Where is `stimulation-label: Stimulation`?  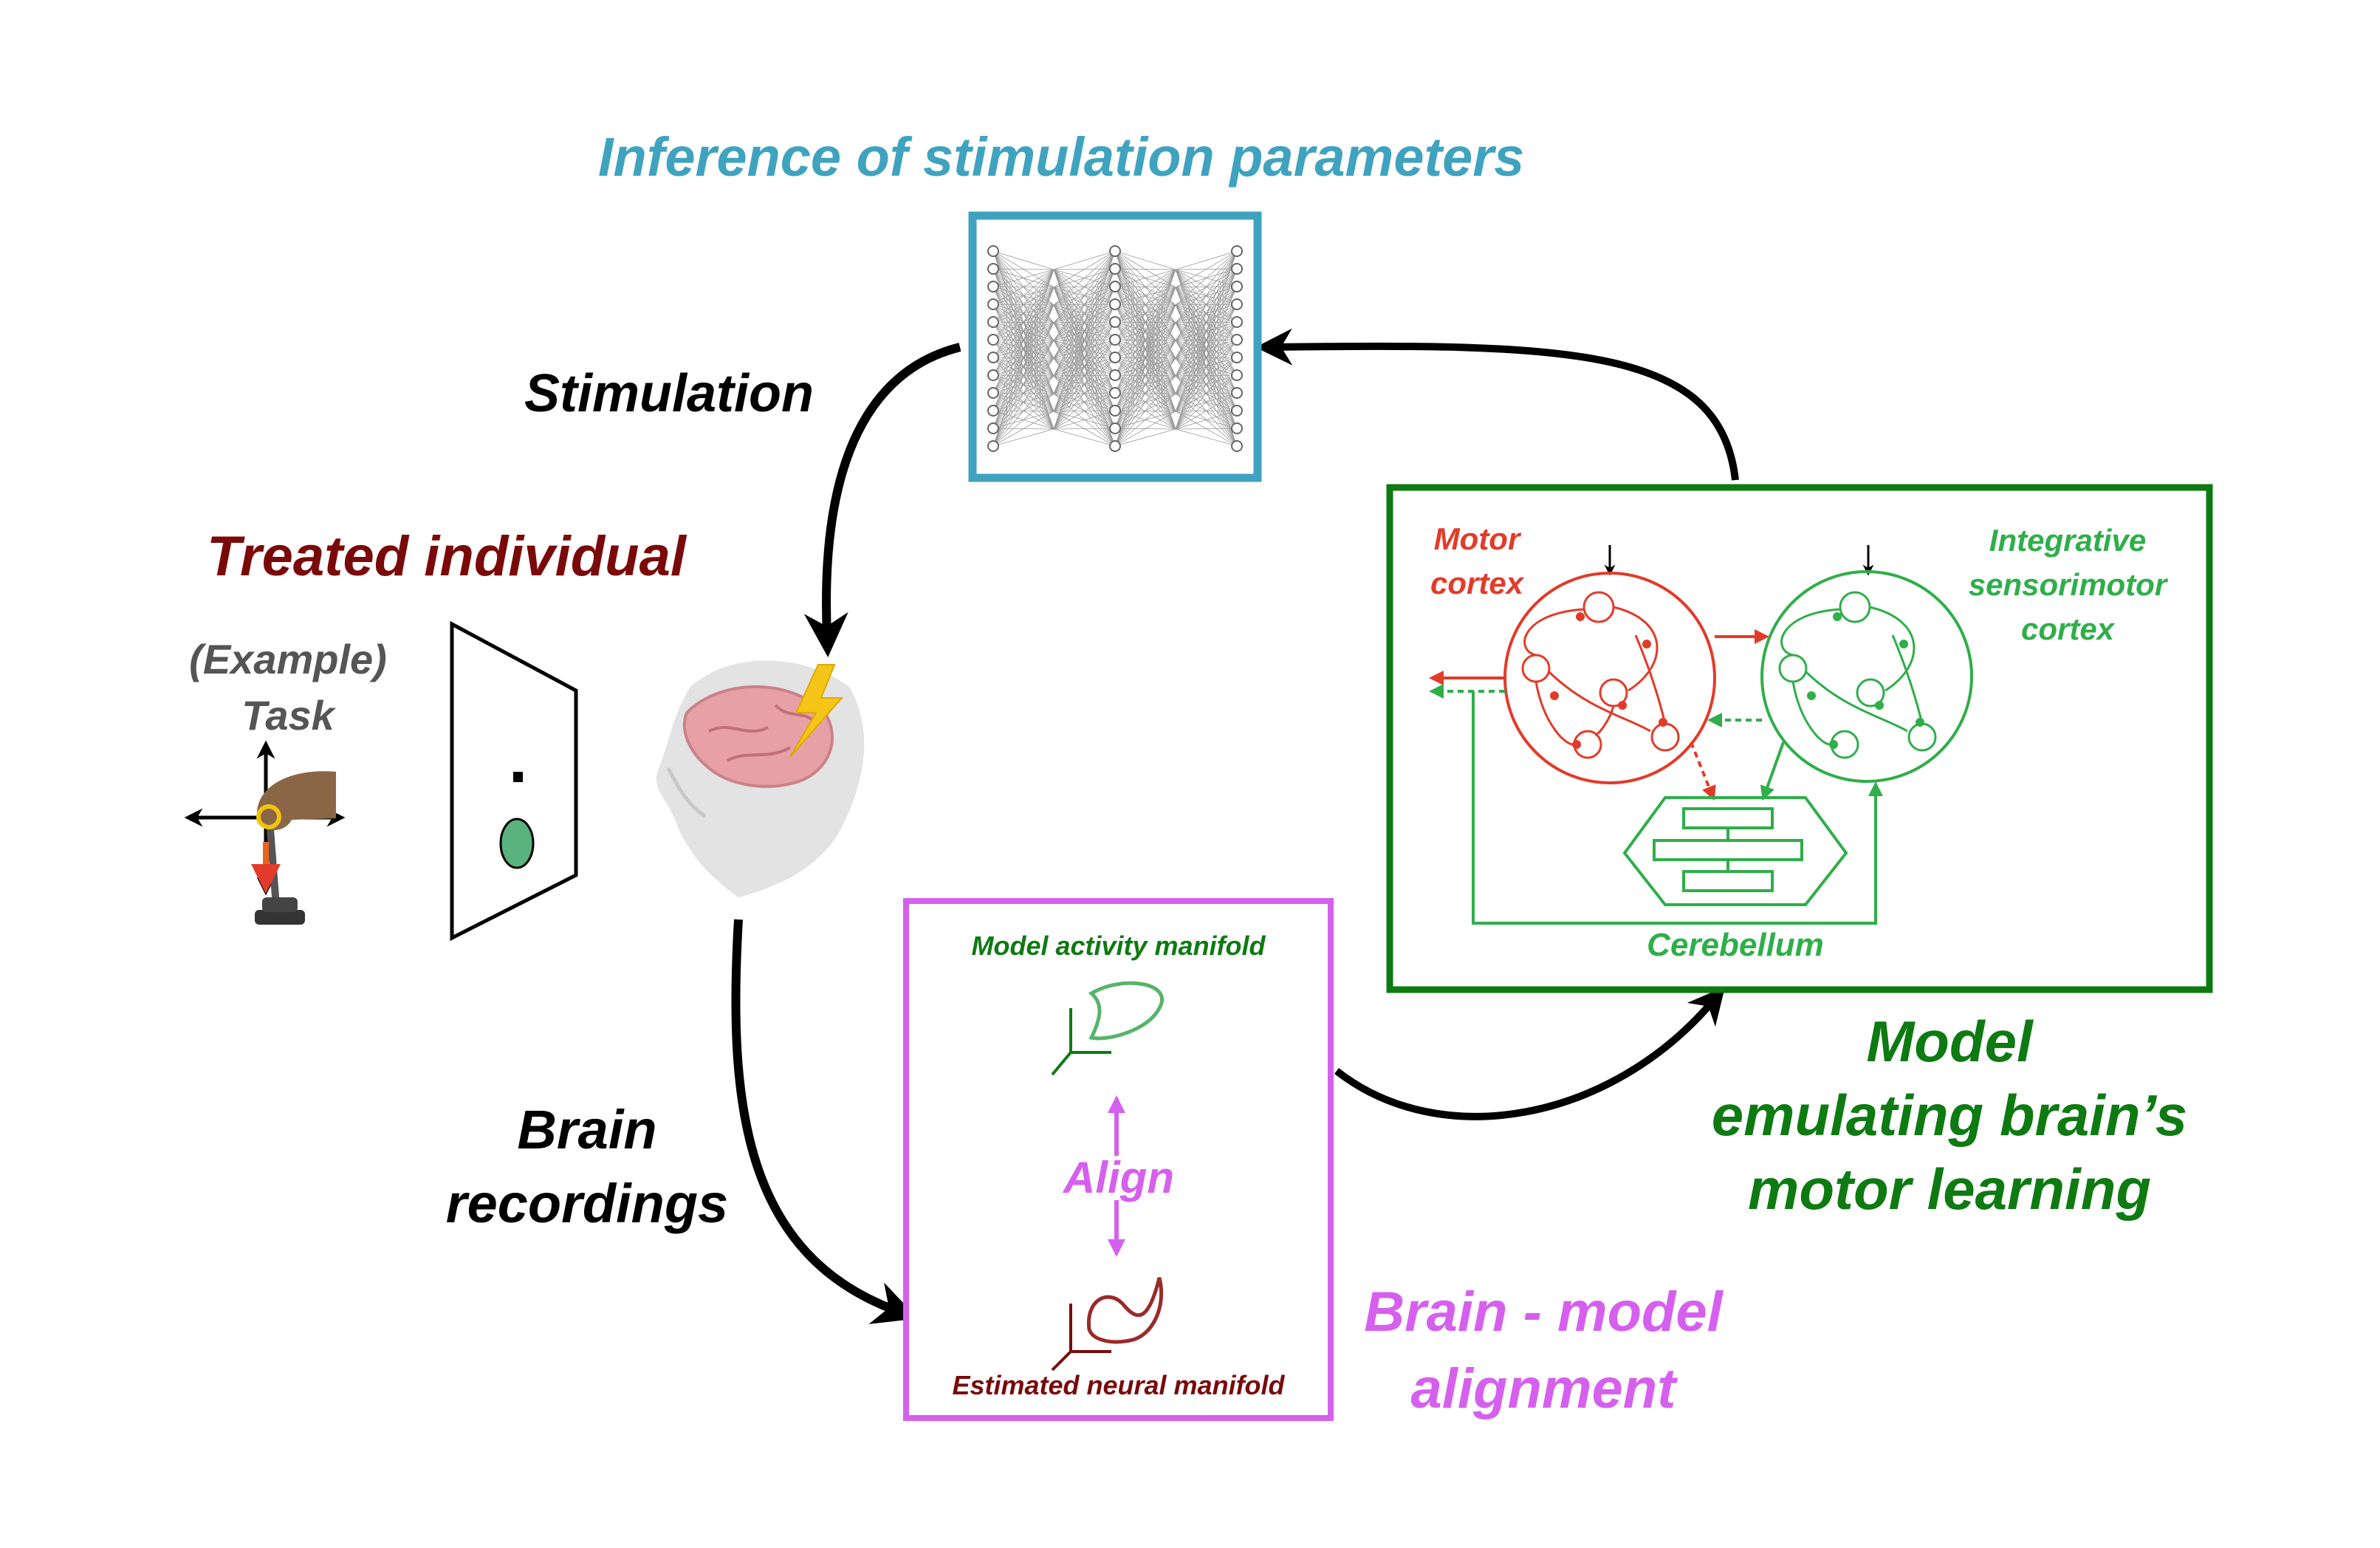
stimulation-label: Stimulation is located at coordinates (669, 394).